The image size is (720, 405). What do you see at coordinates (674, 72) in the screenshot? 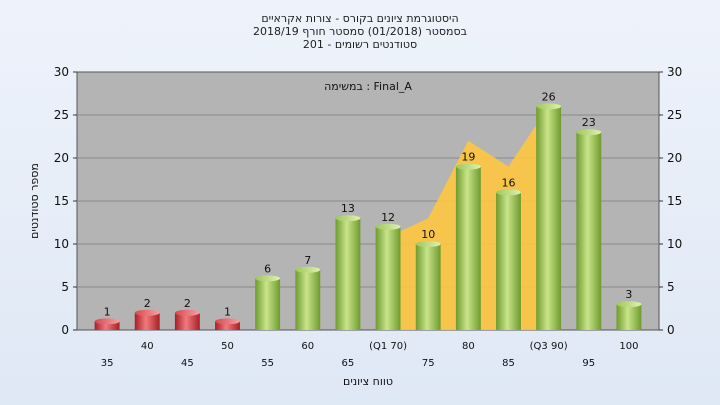
I see `y-tick-label-right: 30` at bounding box center [674, 72].